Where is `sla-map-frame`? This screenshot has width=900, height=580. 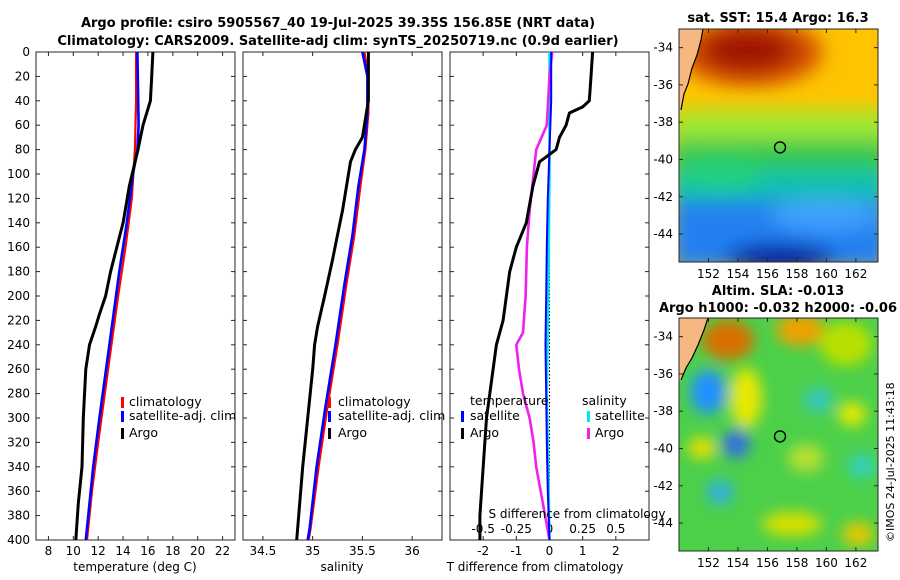
sla-map-frame is located at coordinates (778, 434).